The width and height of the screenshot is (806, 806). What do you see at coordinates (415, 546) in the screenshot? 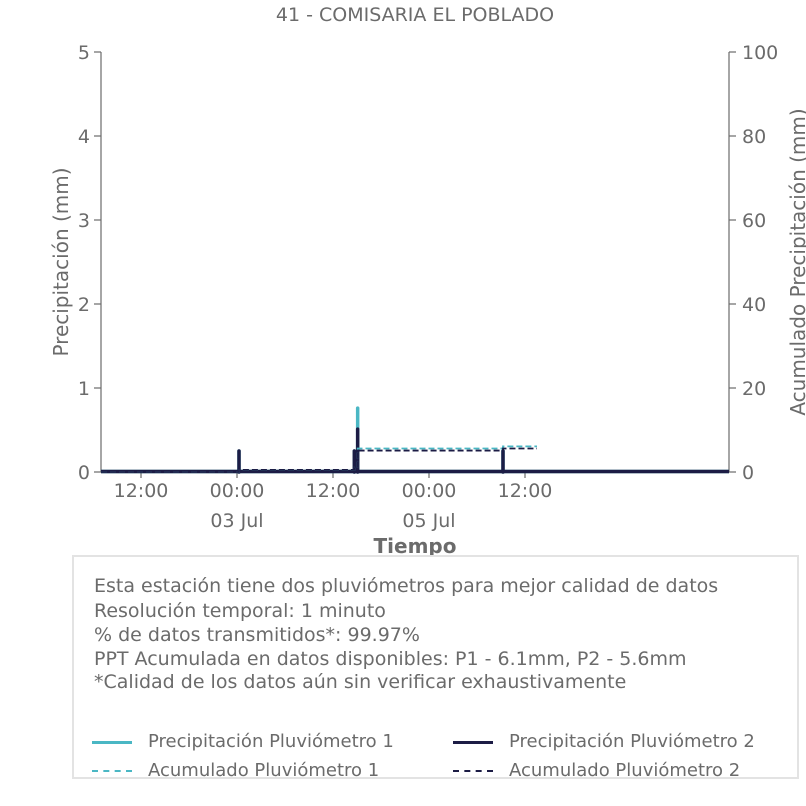
I see `x-axis-label: Tiempo` at bounding box center [415, 546].